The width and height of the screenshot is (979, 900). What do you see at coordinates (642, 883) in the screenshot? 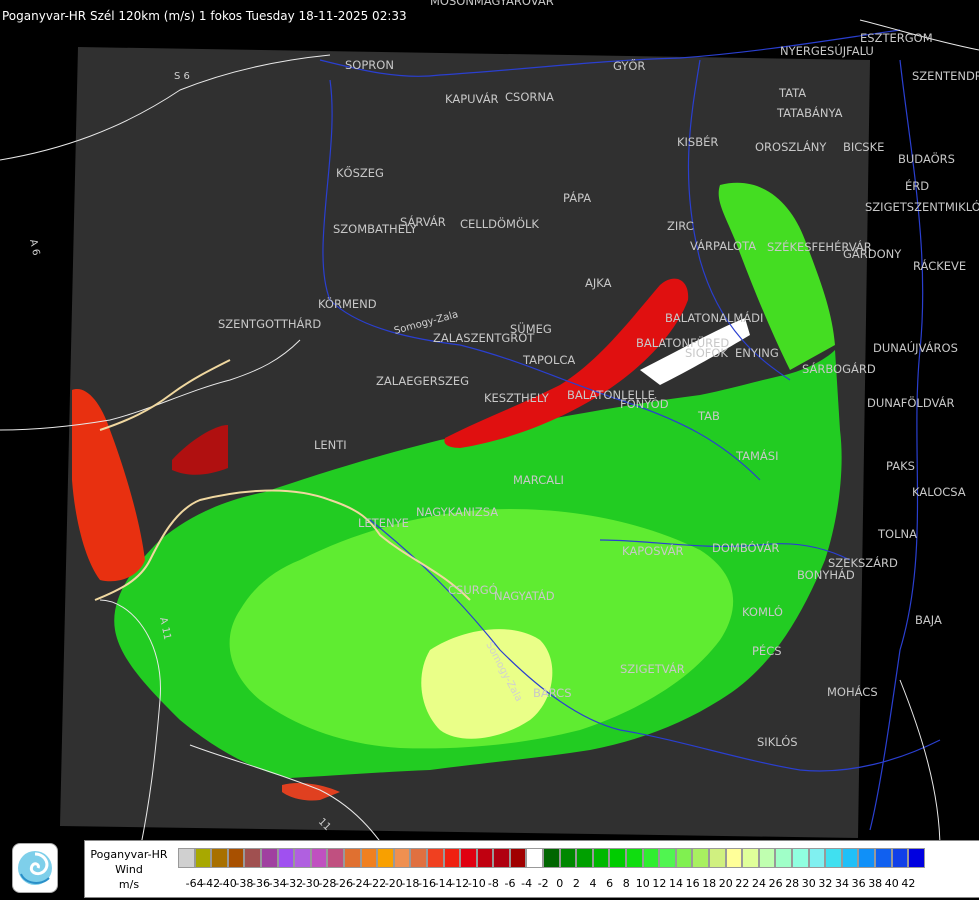
I see `legend-tick-label: 10` at bounding box center [642, 883].